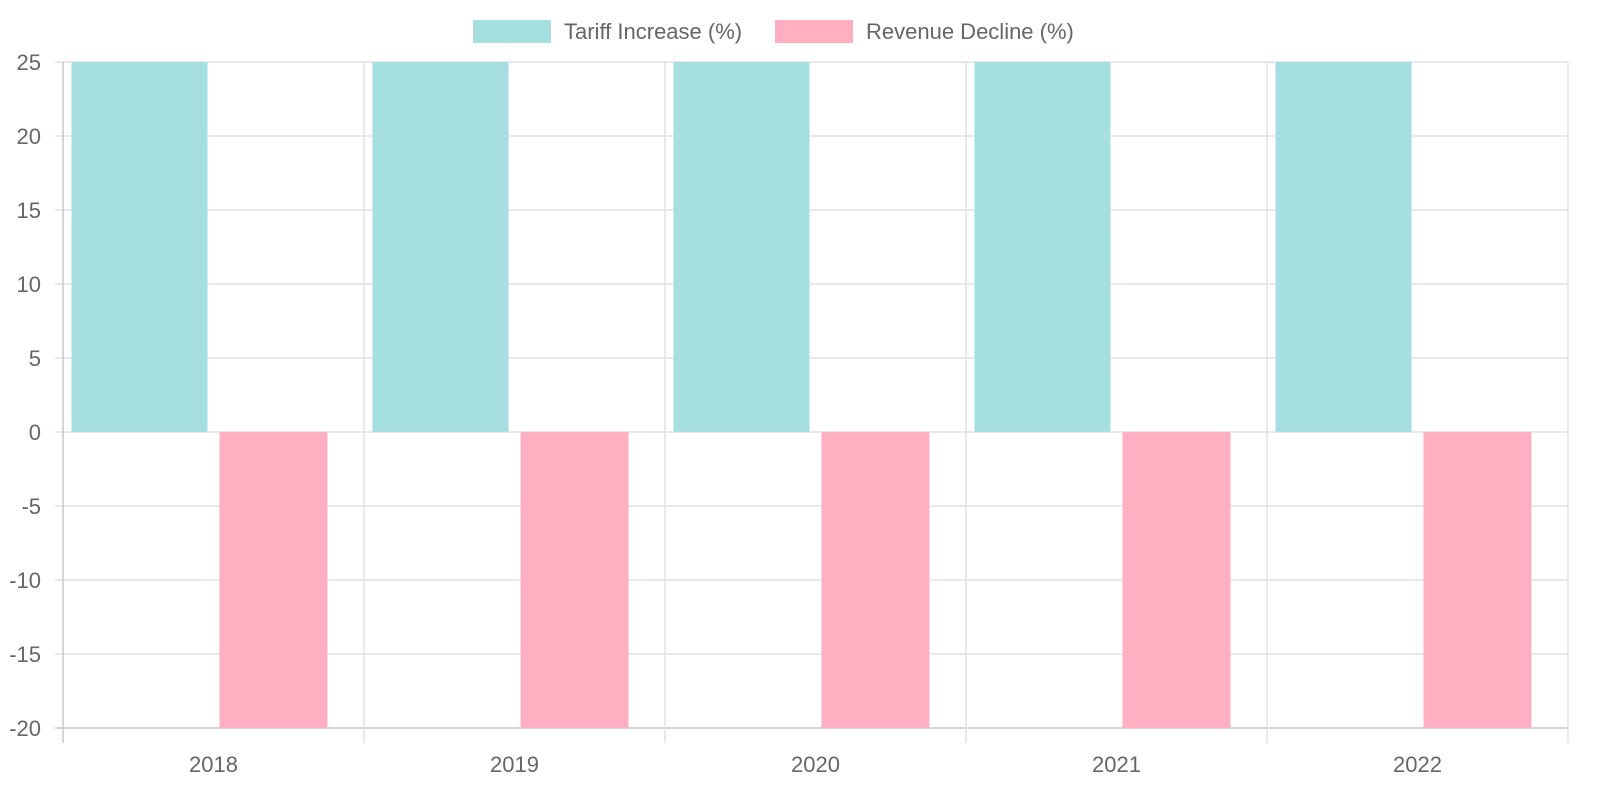 The image size is (1600, 805). Describe the element at coordinates (970, 31) in the screenshot. I see `legend-label-revenue: Revenue Decline (%)` at that location.